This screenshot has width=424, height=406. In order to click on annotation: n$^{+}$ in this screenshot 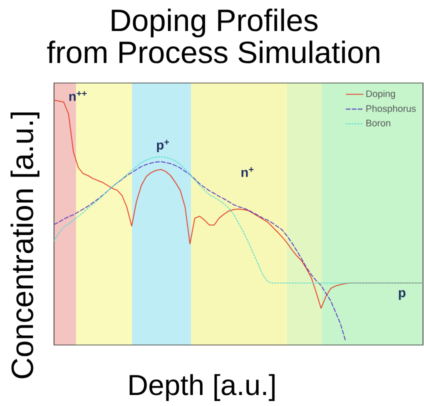, I will do `click(248, 172)`.